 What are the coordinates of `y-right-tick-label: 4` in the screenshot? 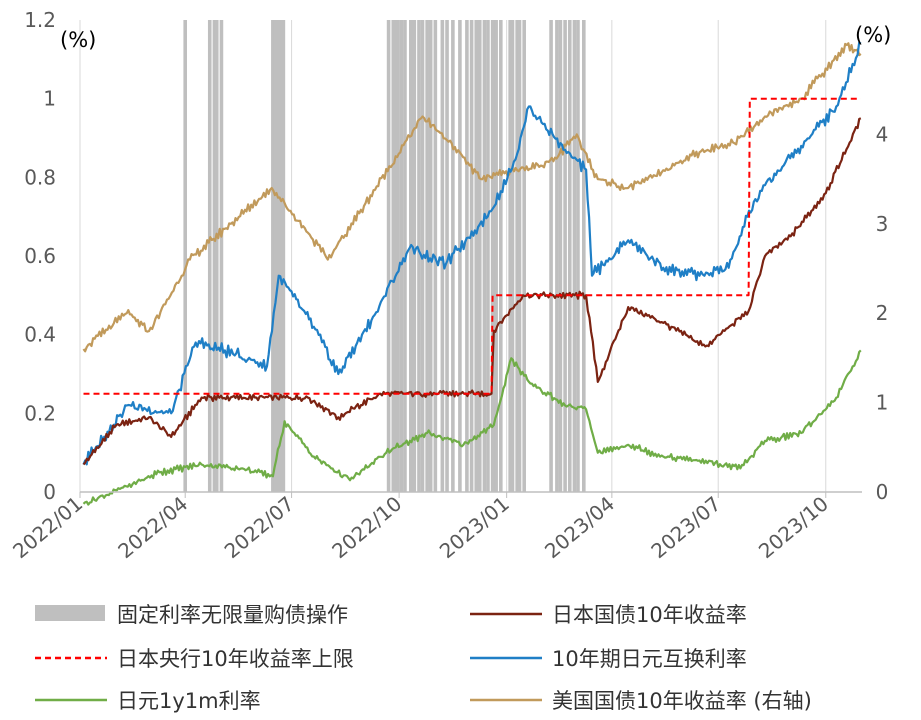 It's located at (882, 134).